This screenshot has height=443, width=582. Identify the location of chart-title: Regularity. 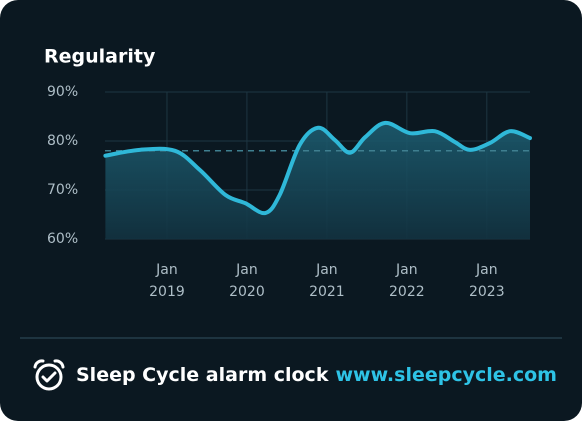
(100, 57).